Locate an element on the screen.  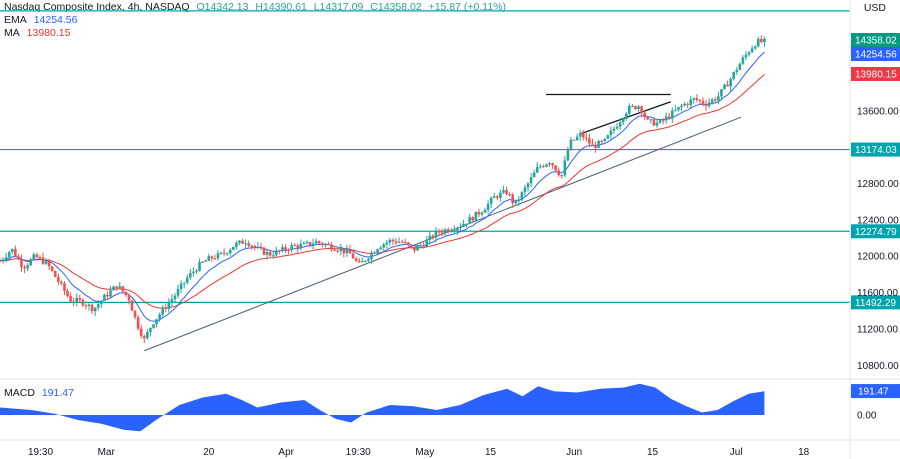
y-tick-label: 12800.00 is located at coordinates (878, 184).